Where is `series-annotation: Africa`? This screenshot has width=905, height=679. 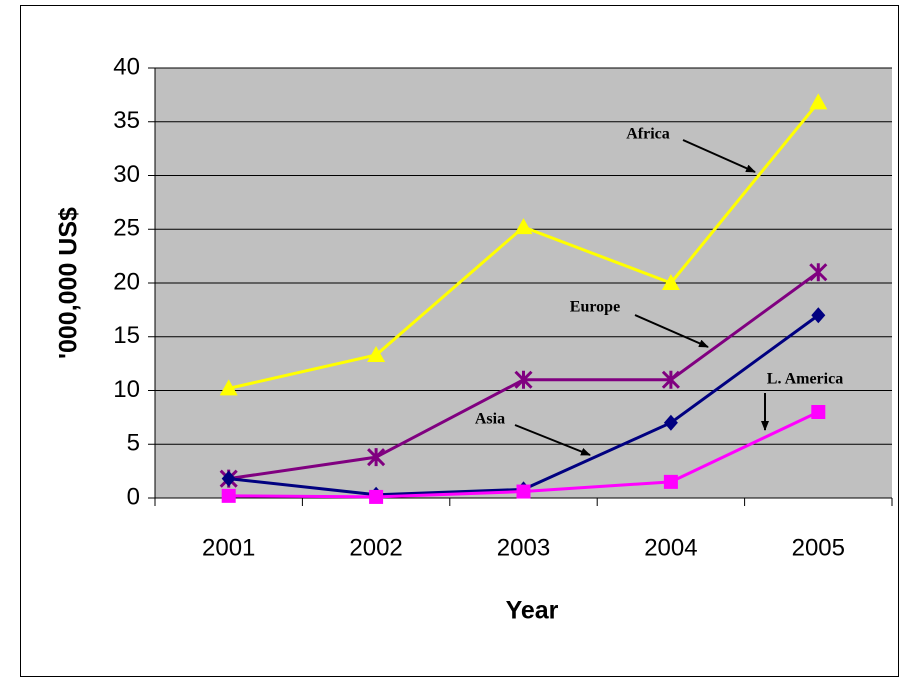
series-annotation: Africa is located at coordinates (648, 134).